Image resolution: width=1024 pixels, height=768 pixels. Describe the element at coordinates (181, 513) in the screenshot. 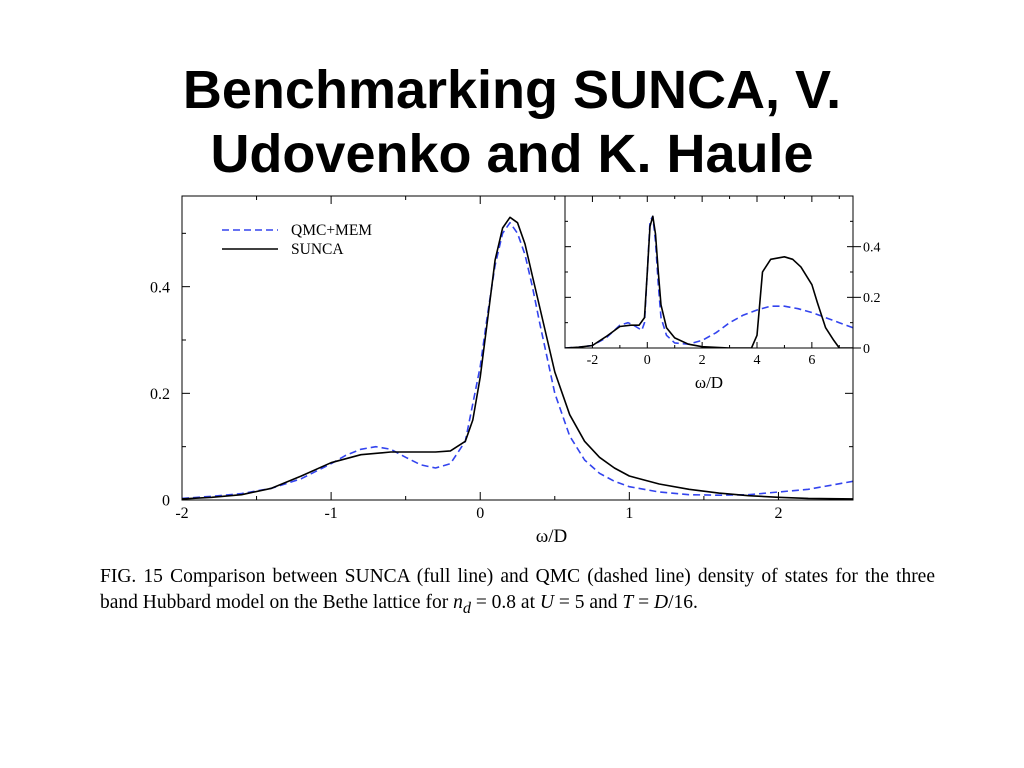

I see `main-xtick-label: -2` at that location.